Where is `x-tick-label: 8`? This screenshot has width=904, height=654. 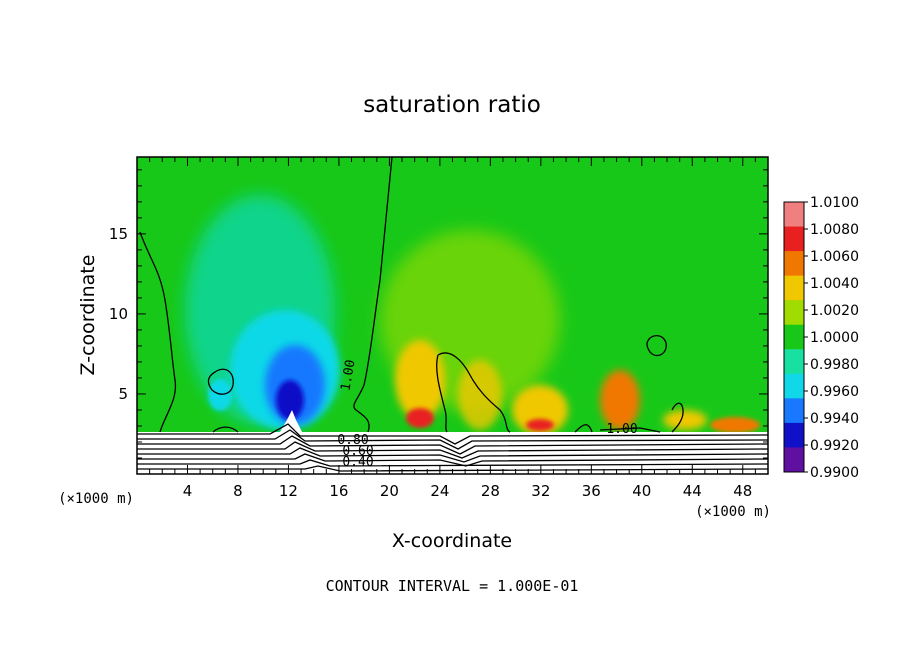 x-tick-label: 8 is located at coordinates (238, 491).